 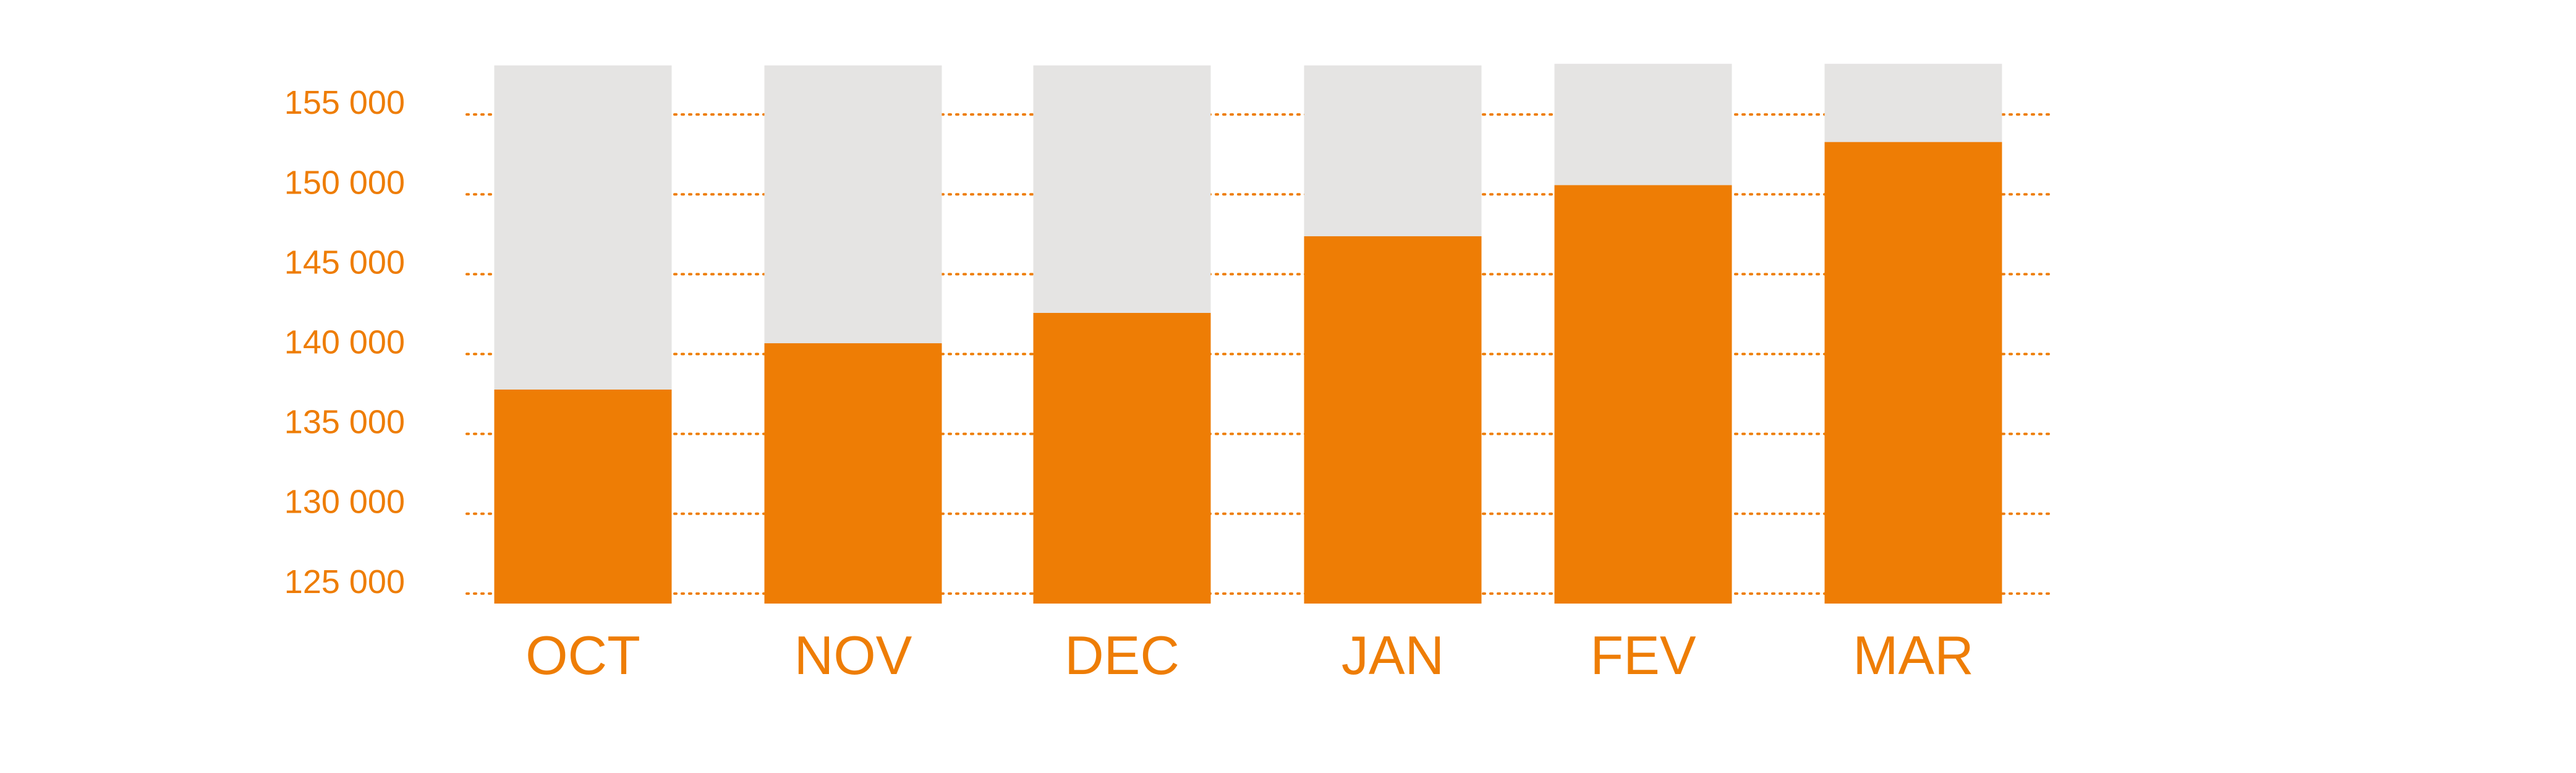 What do you see at coordinates (344, 262) in the screenshot?
I see `y-tick-label: 145 000` at bounding box center [344, 262].